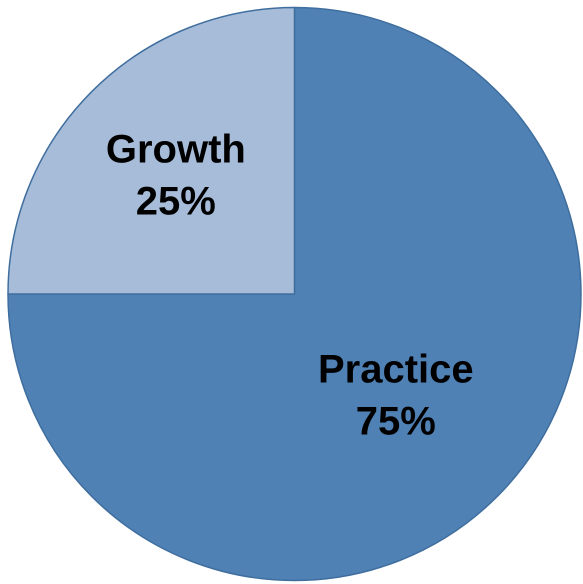 The width and height of the screenshot is (583, 584). I want to click on slice-label: Practice, so click(396, 369).